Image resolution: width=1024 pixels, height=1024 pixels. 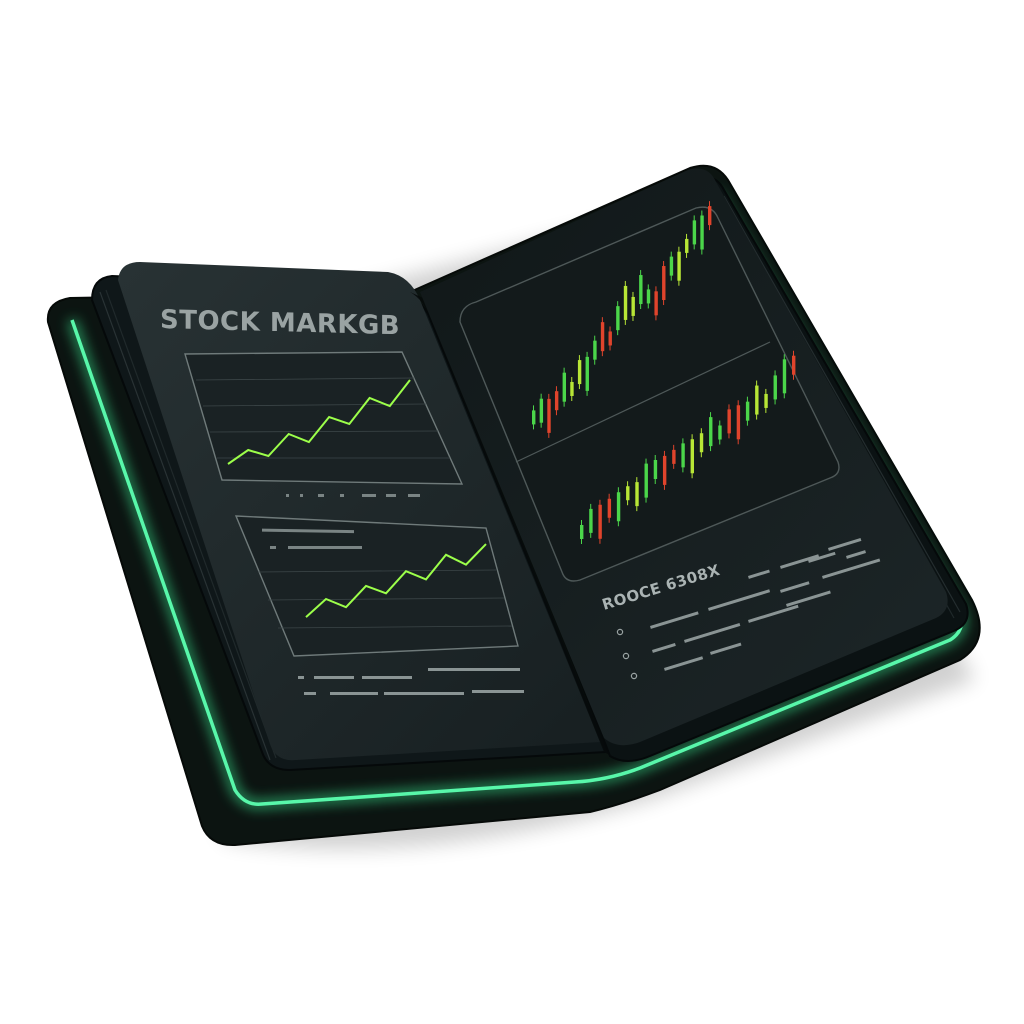 I want to click on left-chart-2-text-lines, so click(x=312, y=538).